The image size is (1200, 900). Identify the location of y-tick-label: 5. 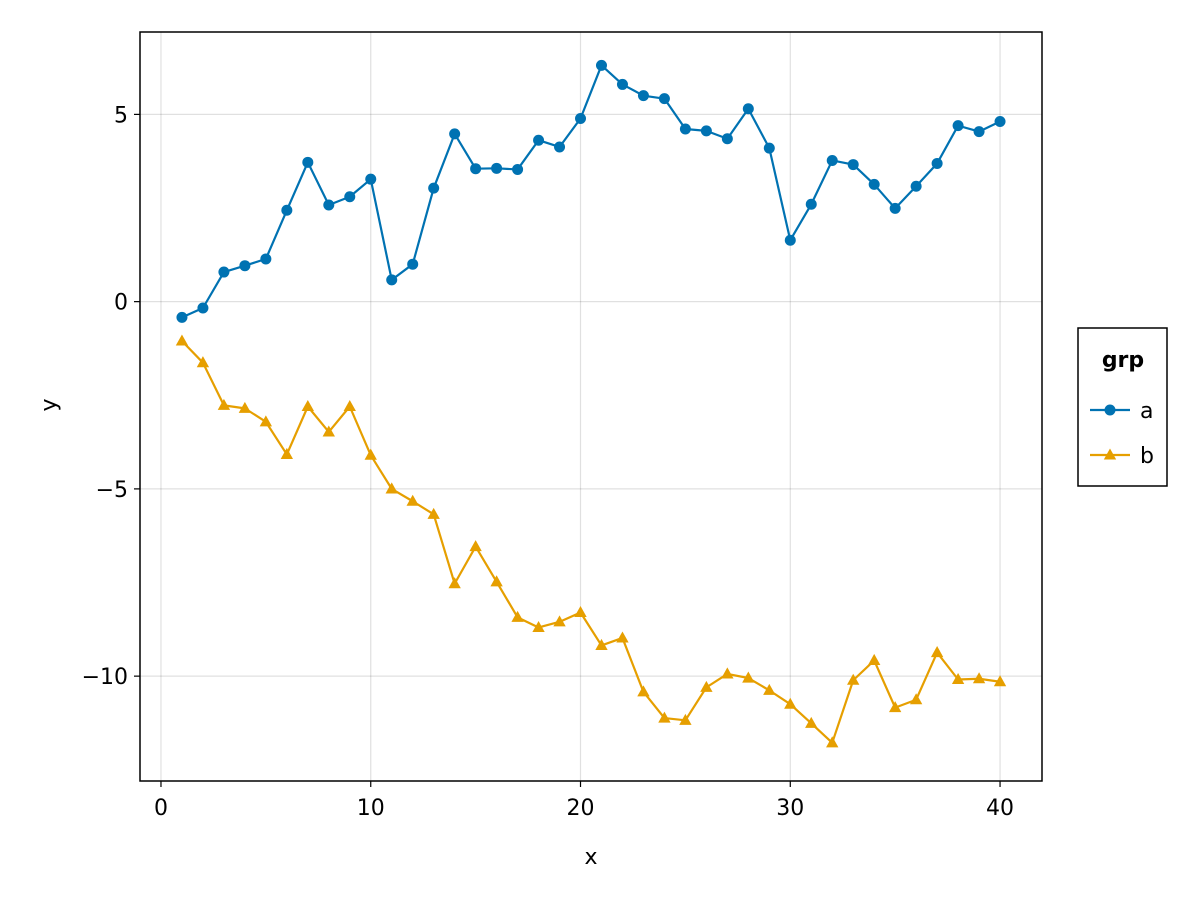
(121, 115).